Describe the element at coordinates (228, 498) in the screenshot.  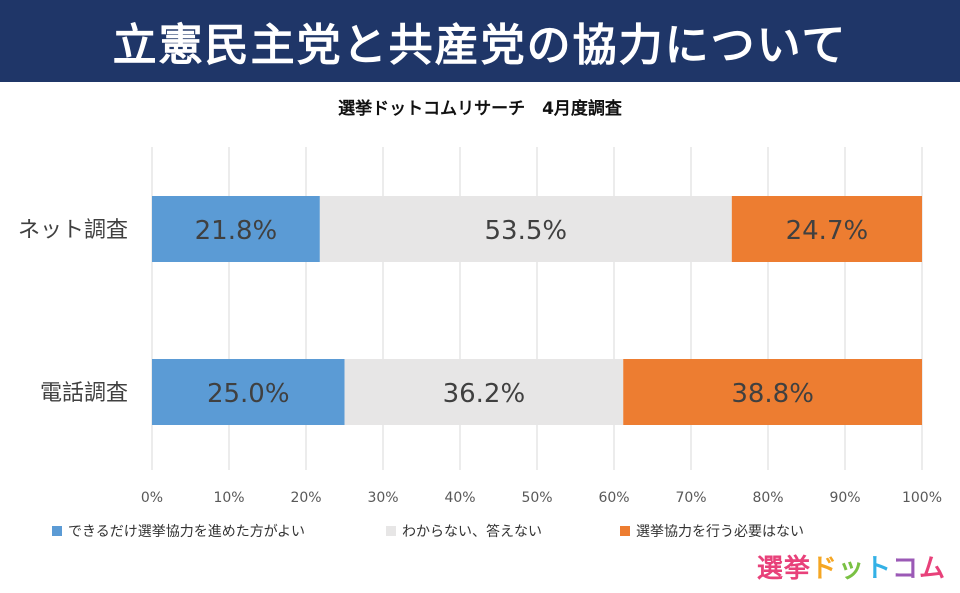
I see `x-tick-label: 10%` at that location.